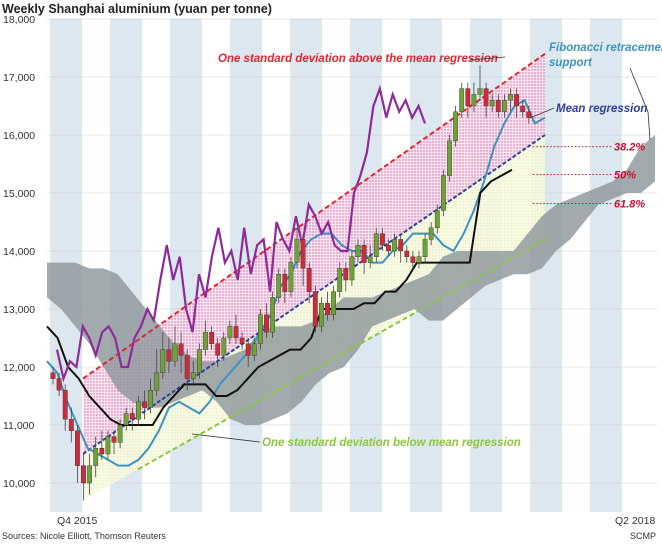  Describe the element at coordinates (19, 368) in the screenshot. I see `y-tick-label: 12,000` at that location.